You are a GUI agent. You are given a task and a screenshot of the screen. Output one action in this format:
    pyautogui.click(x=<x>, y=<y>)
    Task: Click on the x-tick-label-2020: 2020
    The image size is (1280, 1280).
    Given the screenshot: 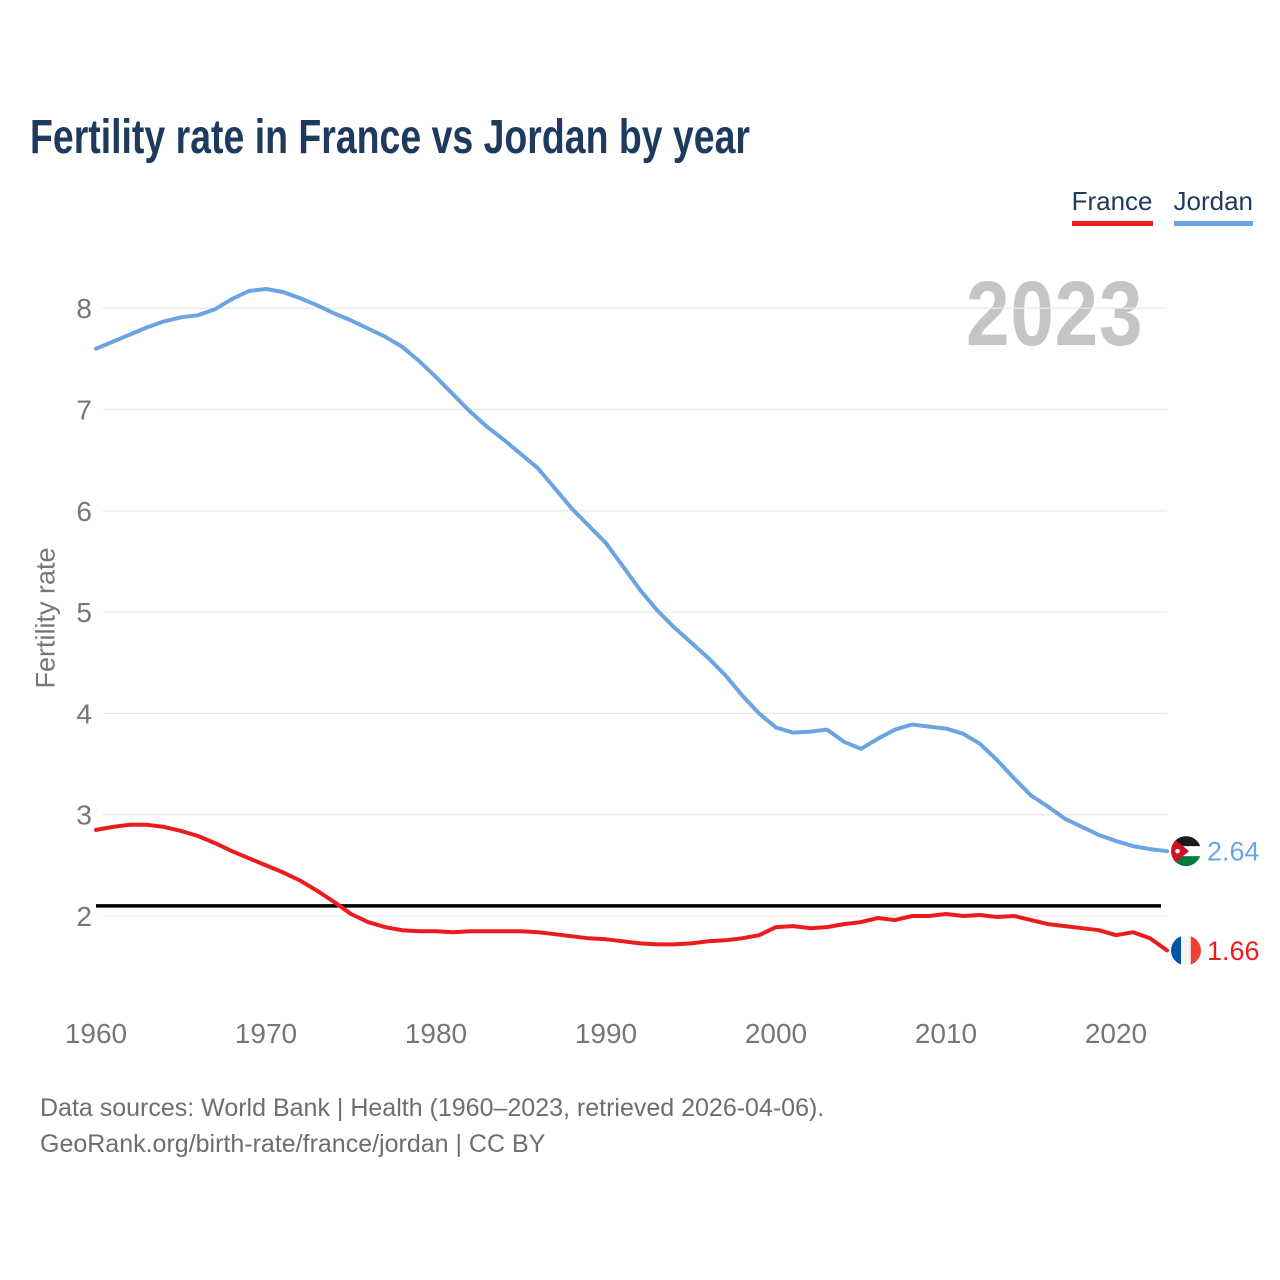 What is the action you would take?
    pyautogui.click(x=1116, y=1033)
    